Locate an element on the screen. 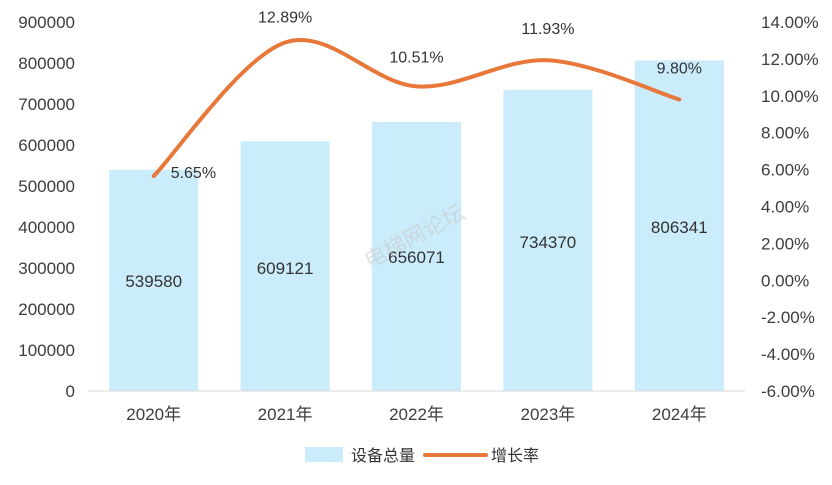 The width and height of the screenshot is (832, 485). x-axis-ticks: 2020年 2021年 2022年 2023年 2024年 is located at coordinates (416, 414).